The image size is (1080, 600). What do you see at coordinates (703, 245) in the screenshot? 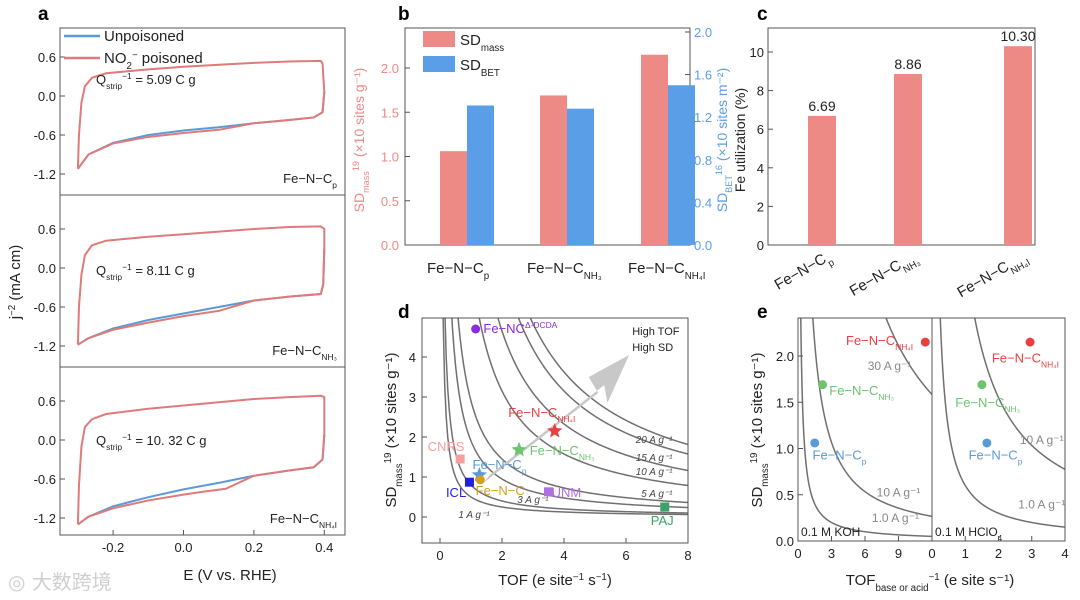
I see `y2-tick-label: 0.0` at bounding box center [703, 245].